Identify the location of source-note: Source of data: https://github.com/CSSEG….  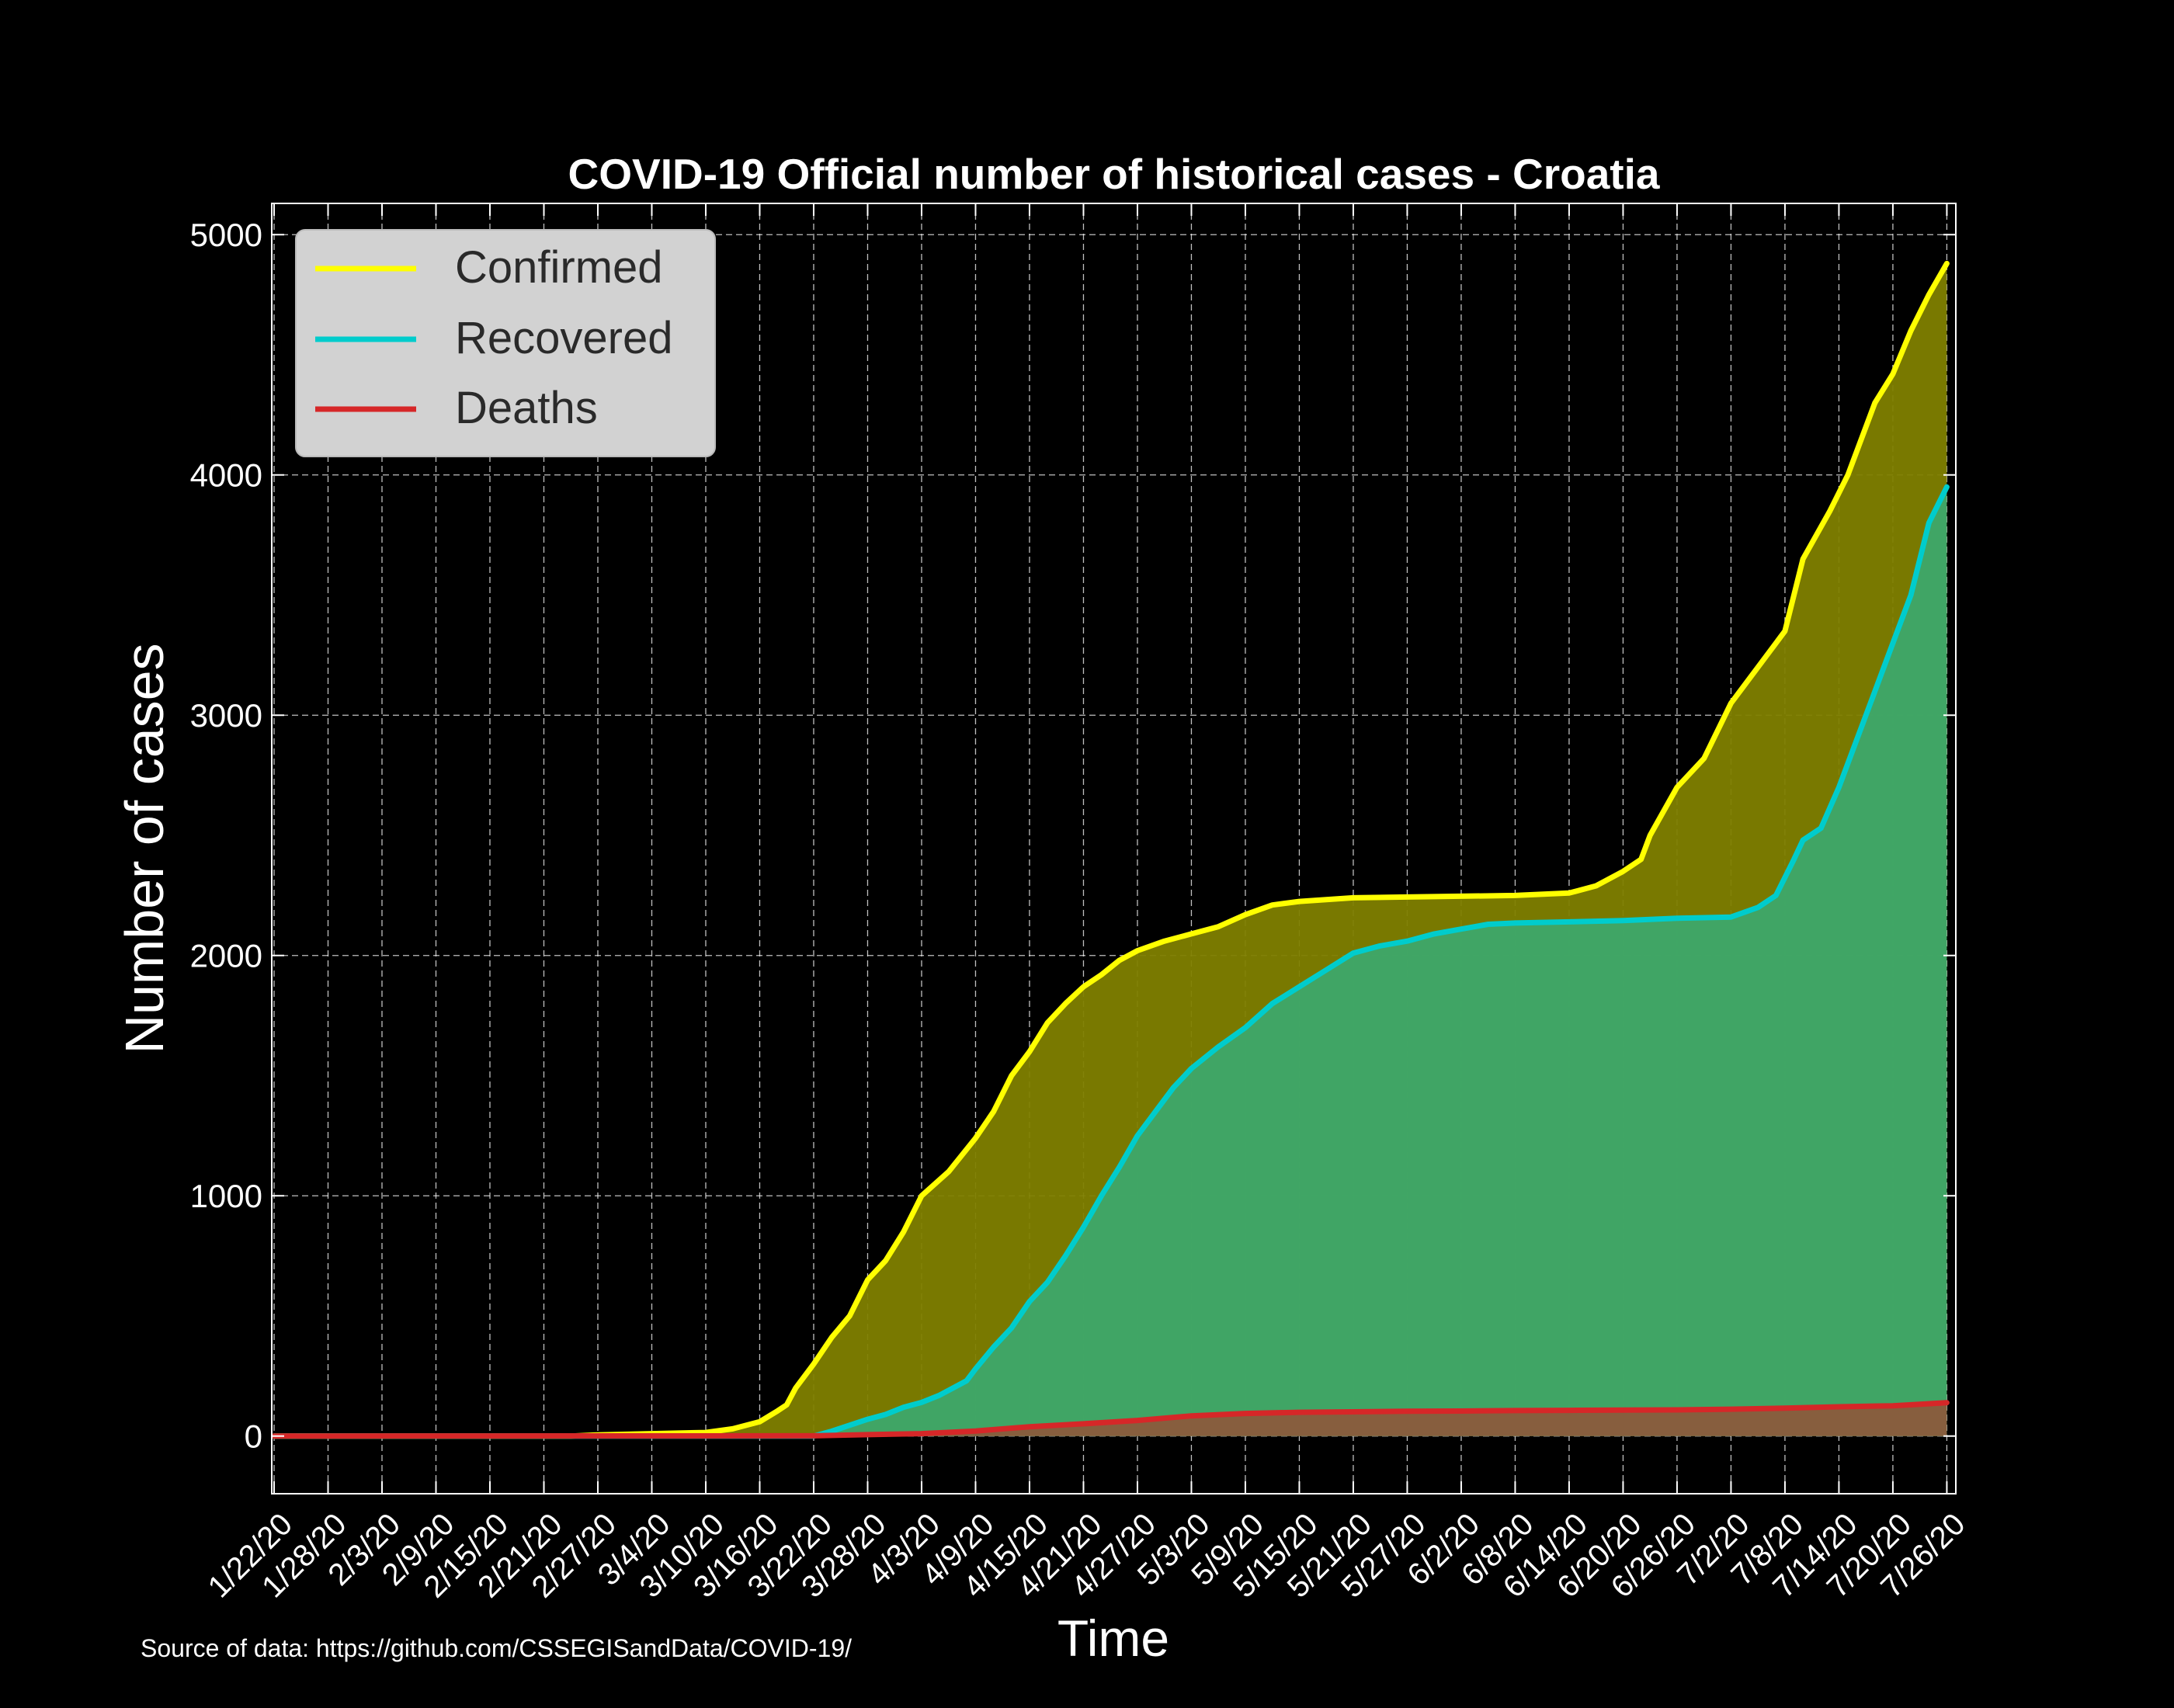
(497, 1648).